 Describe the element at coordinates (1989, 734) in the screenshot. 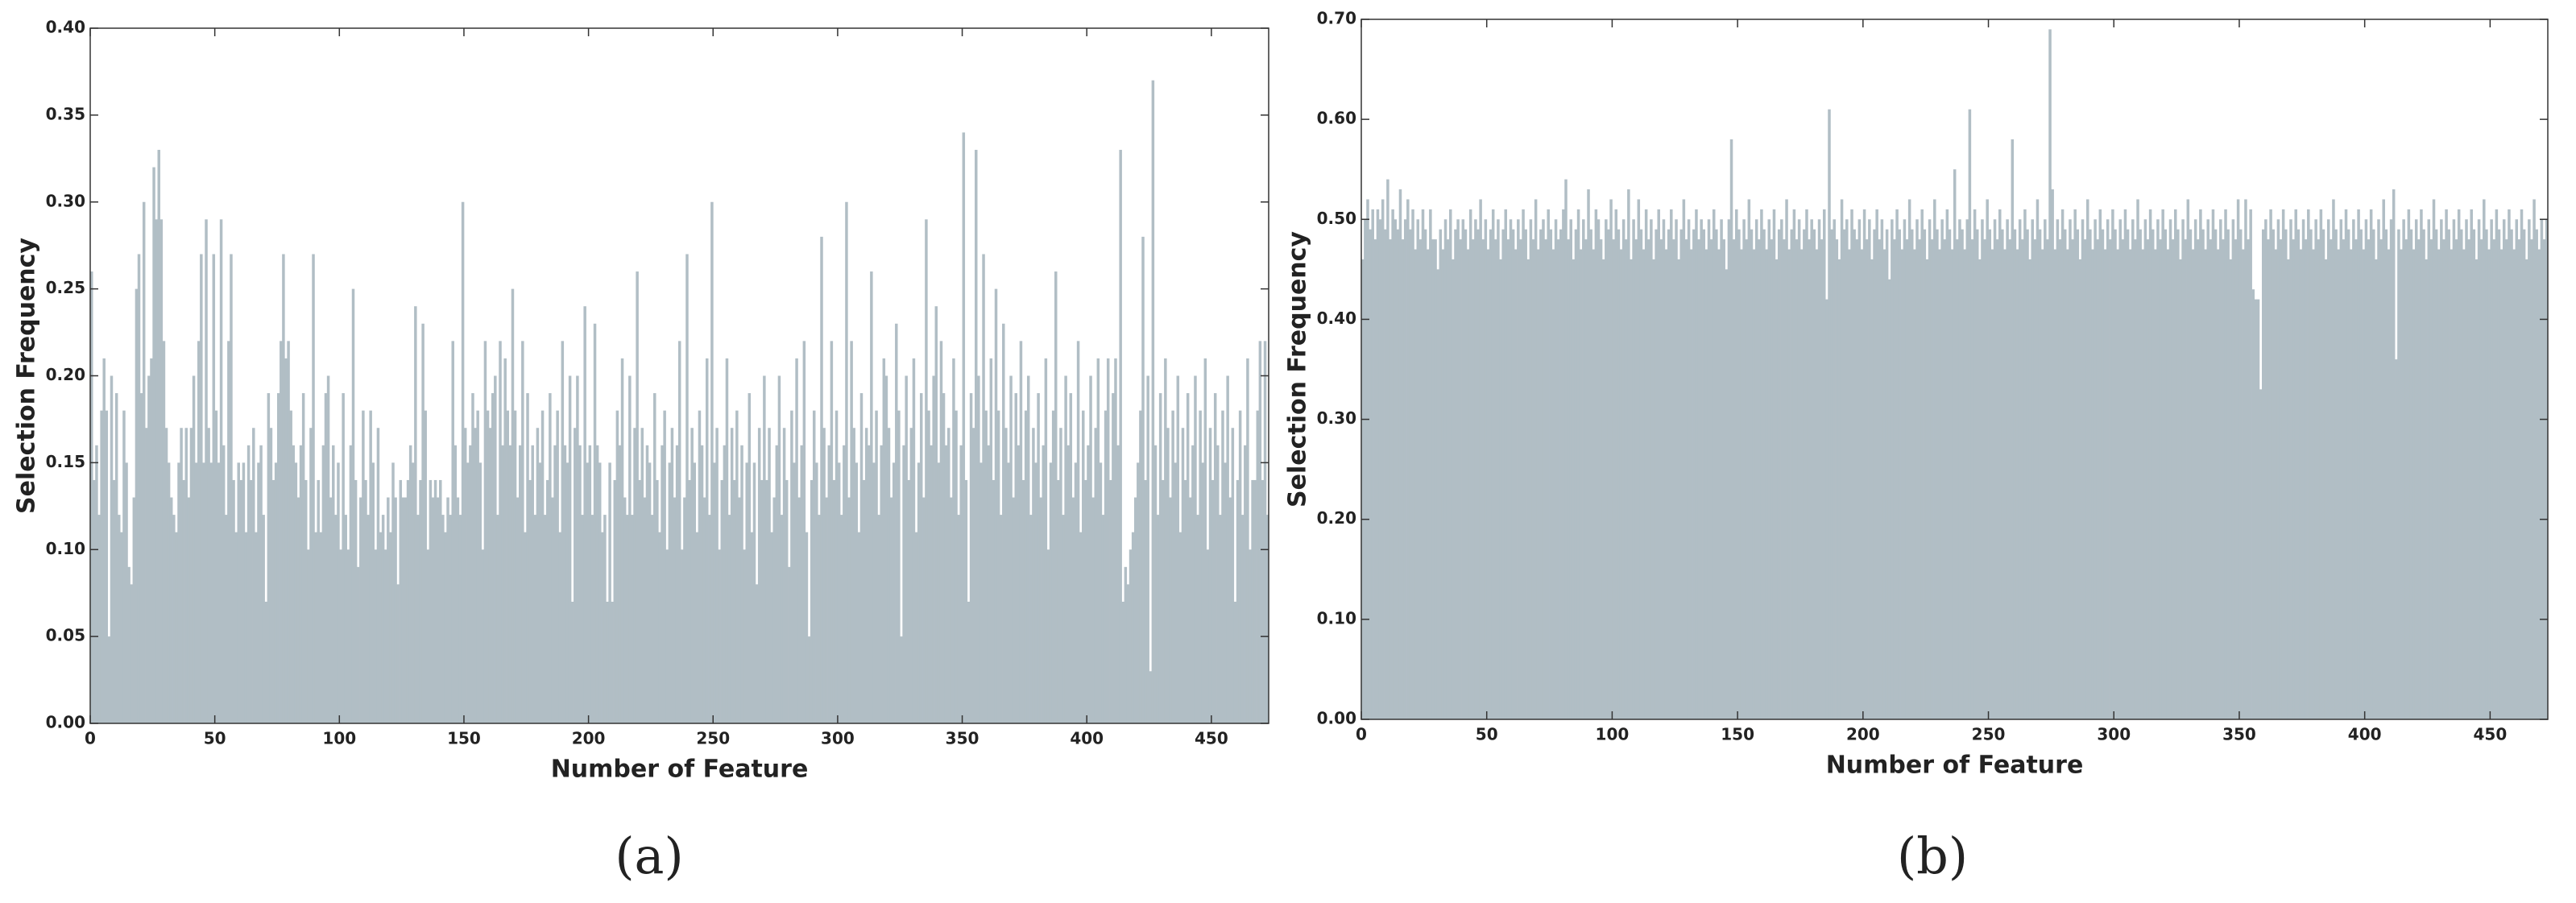

I see `x-tick-label: 250` at that location.